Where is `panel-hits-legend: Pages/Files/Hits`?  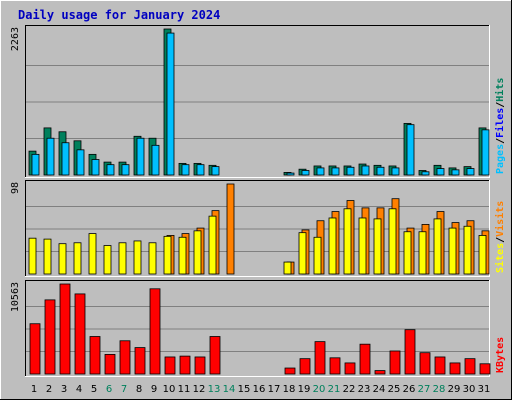
panel-hits-legend: Pages/Files/Hits is located at coordinates (500, 126).